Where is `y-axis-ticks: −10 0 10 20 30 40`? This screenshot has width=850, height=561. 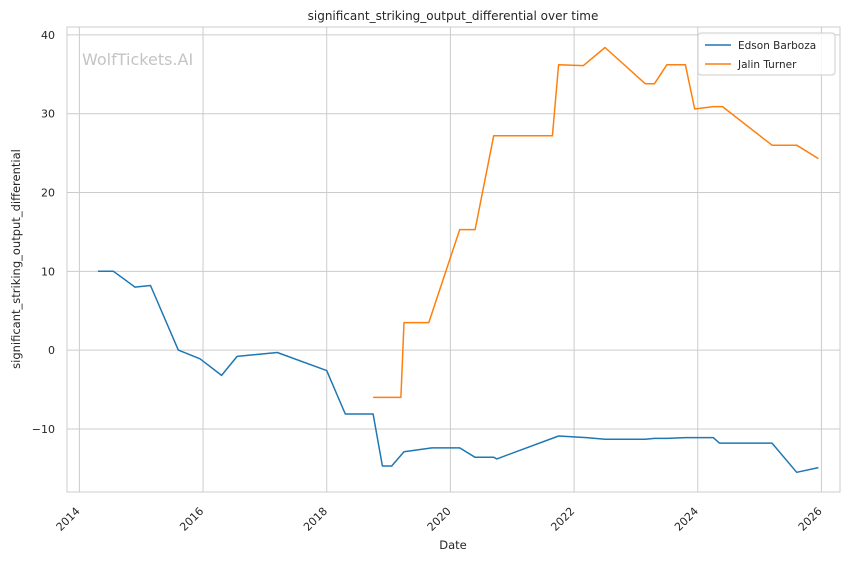
y-axis-ticks: −10 0 10 20 30 40 is located at coordinates (43, 232).